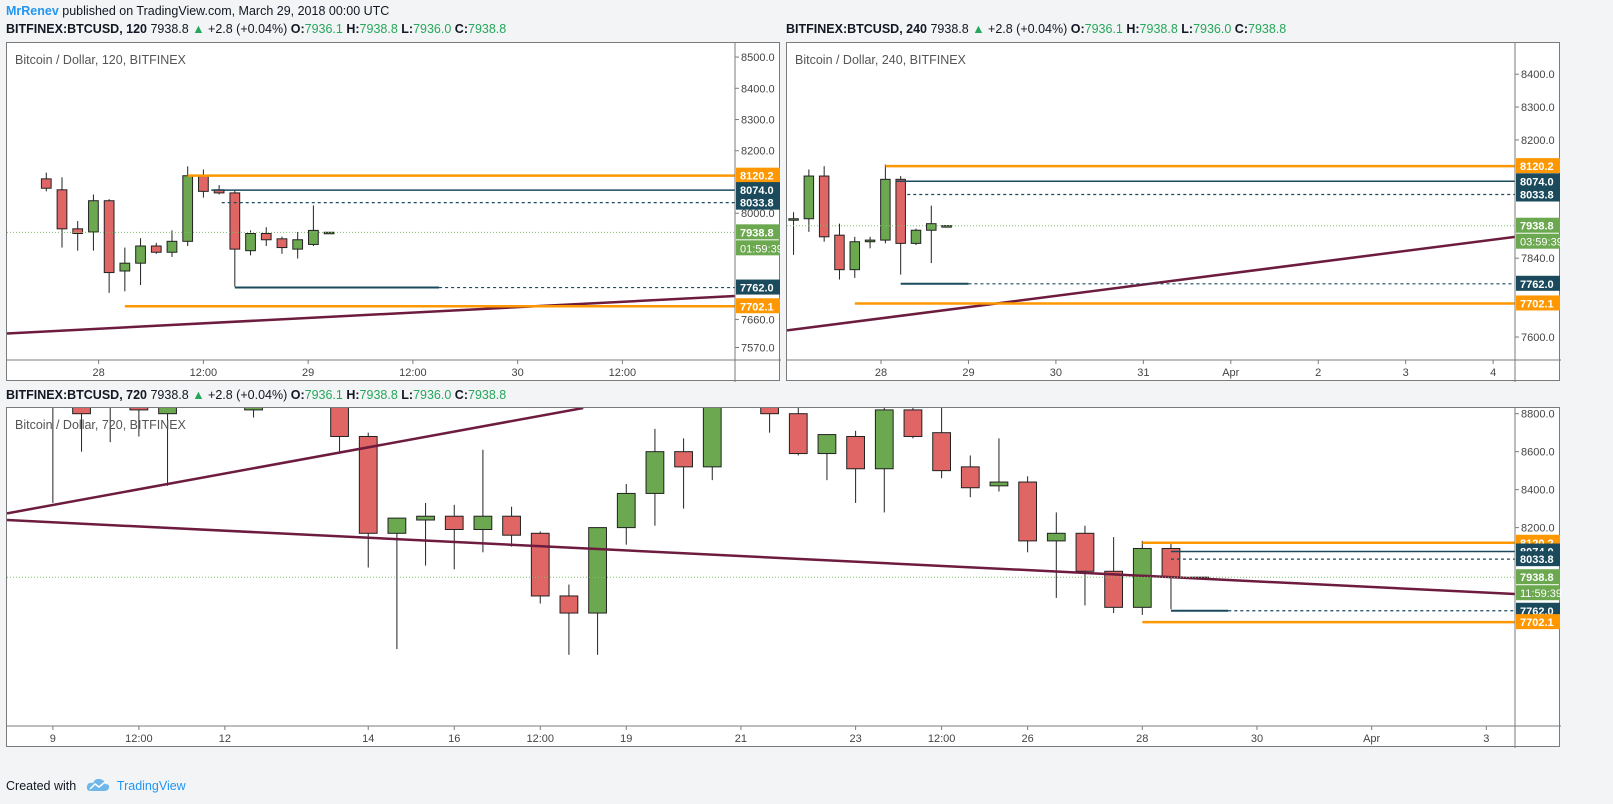 The width and height of the screenshot is (1613, 804). Describe the element at coordinates (76, 395) in the screenshot. I see `symbol-label: BITFINEX:BTCUSD, 720` at that location.